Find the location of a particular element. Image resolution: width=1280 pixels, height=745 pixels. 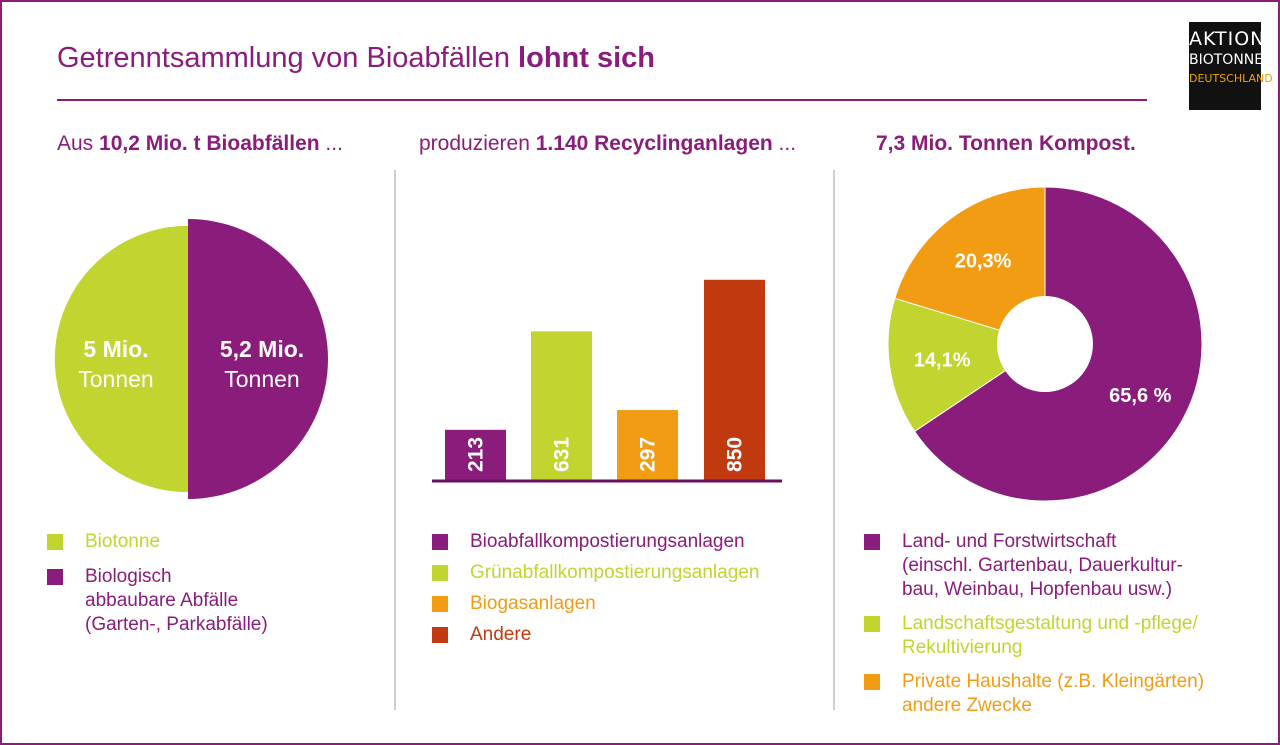

title-regular: Getrenntsammlung von Bioabfällen is located at coordinates (283, 58).